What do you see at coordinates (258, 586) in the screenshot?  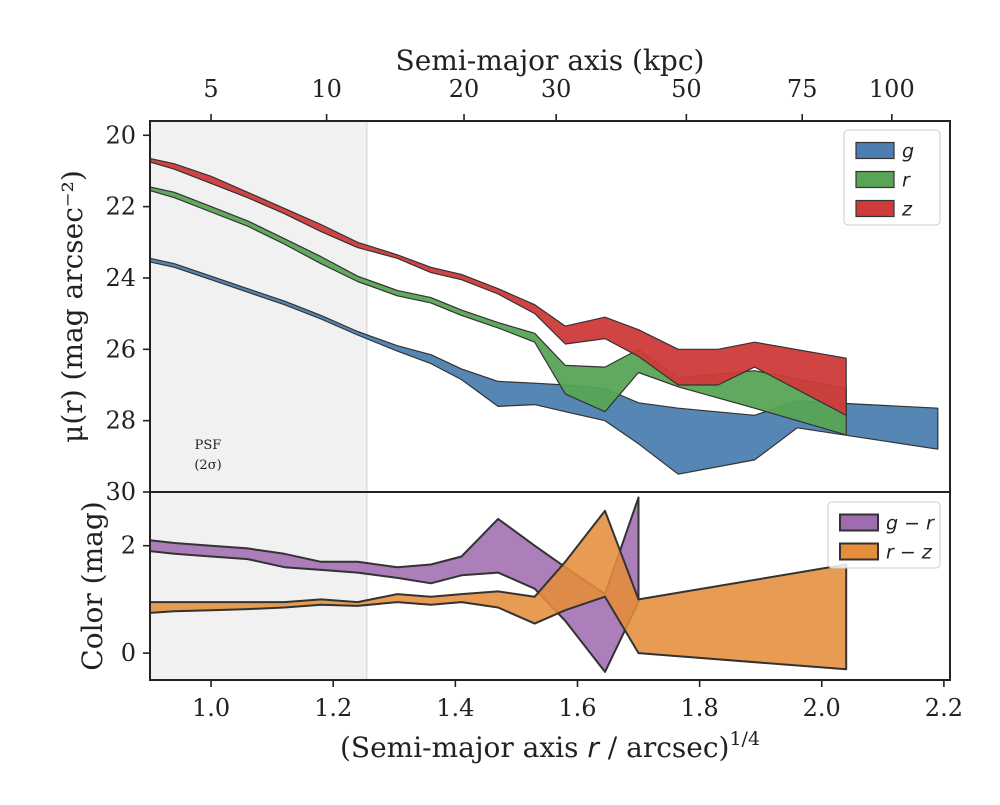 I see `psf-region-bottom` at bounding box center [258, 586].